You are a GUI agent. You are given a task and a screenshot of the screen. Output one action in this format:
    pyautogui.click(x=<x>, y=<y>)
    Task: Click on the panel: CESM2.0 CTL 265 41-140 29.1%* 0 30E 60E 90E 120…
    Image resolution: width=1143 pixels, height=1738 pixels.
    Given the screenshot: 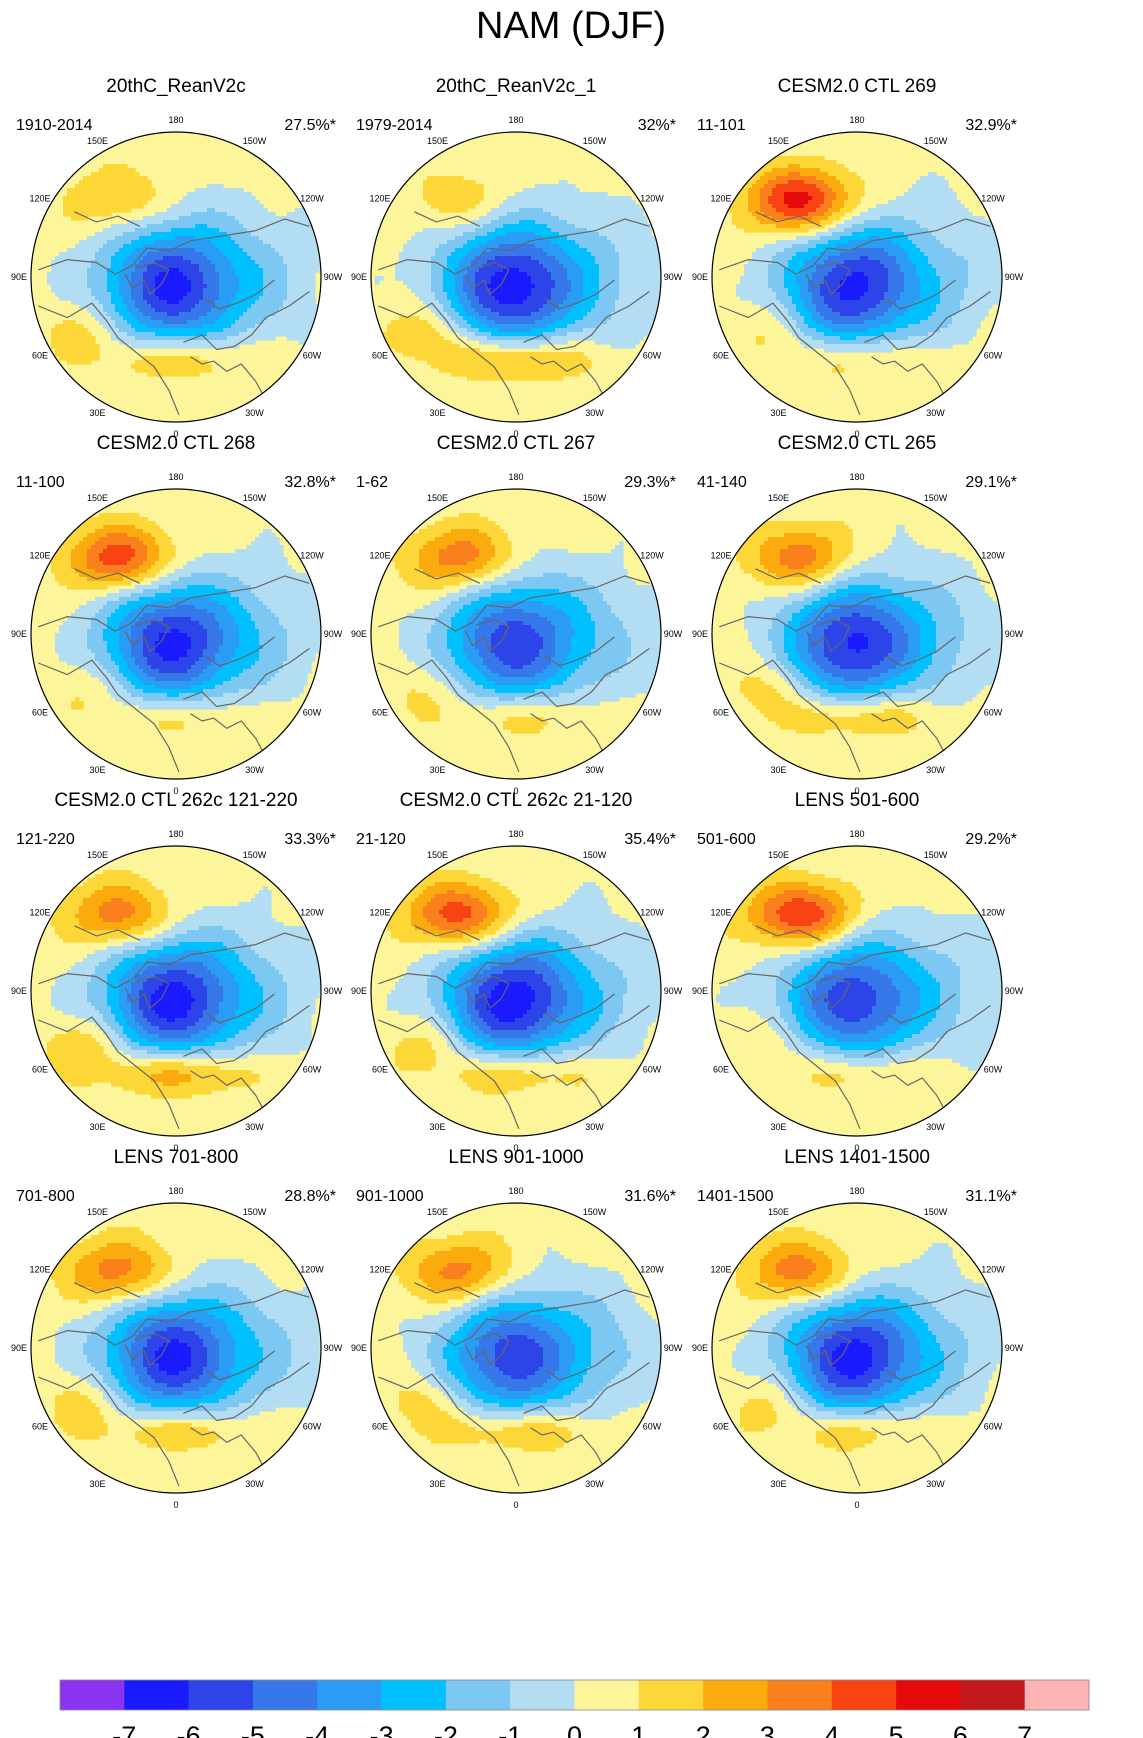 What is the action you would take?
    pyautogui.click(x=858, y=614)
    